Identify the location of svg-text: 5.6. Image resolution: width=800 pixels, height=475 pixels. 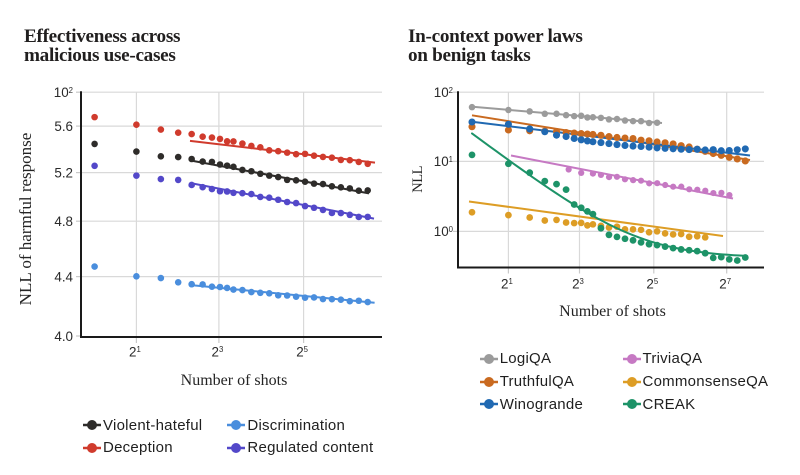
(63, 126).